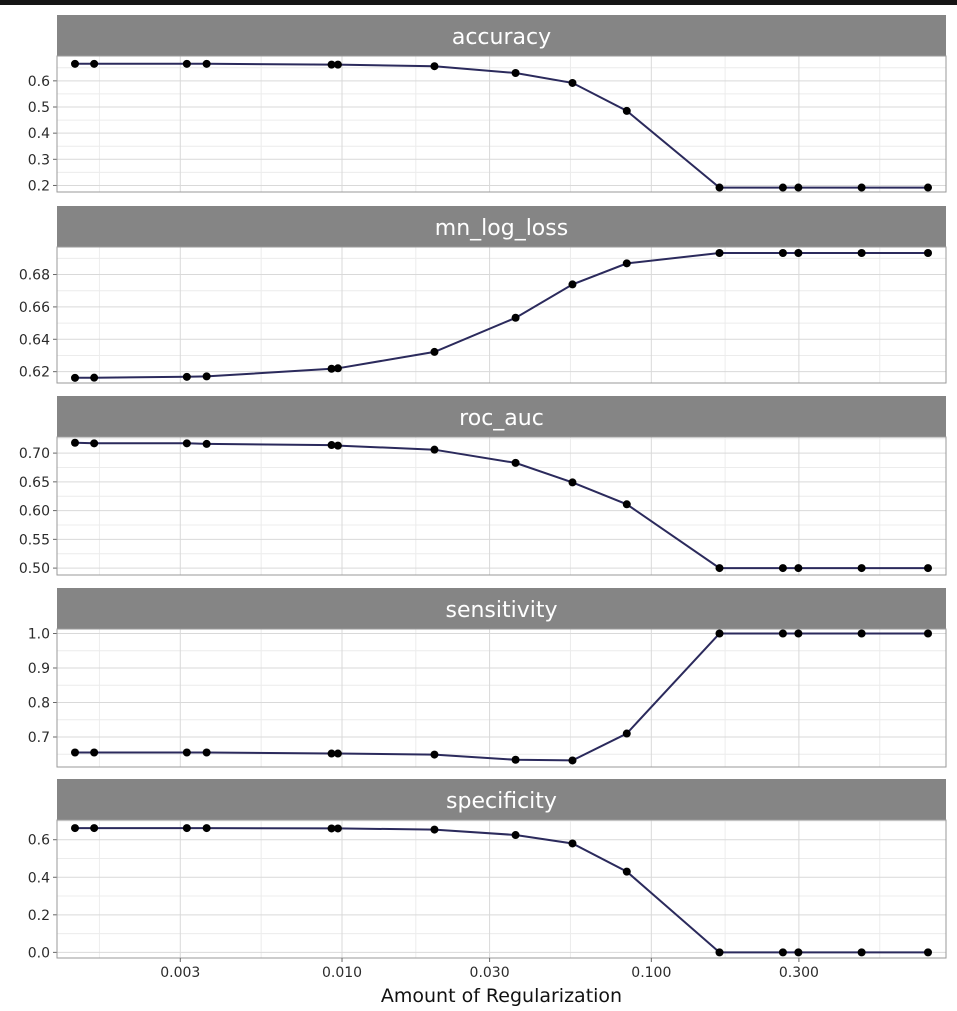 The width and height of the screenshot is (957, 1011). What do you see at coordinates (34, 512) in the screenshot?
I see `y-tick-label: 0.60` at bounding box center [34, 512].